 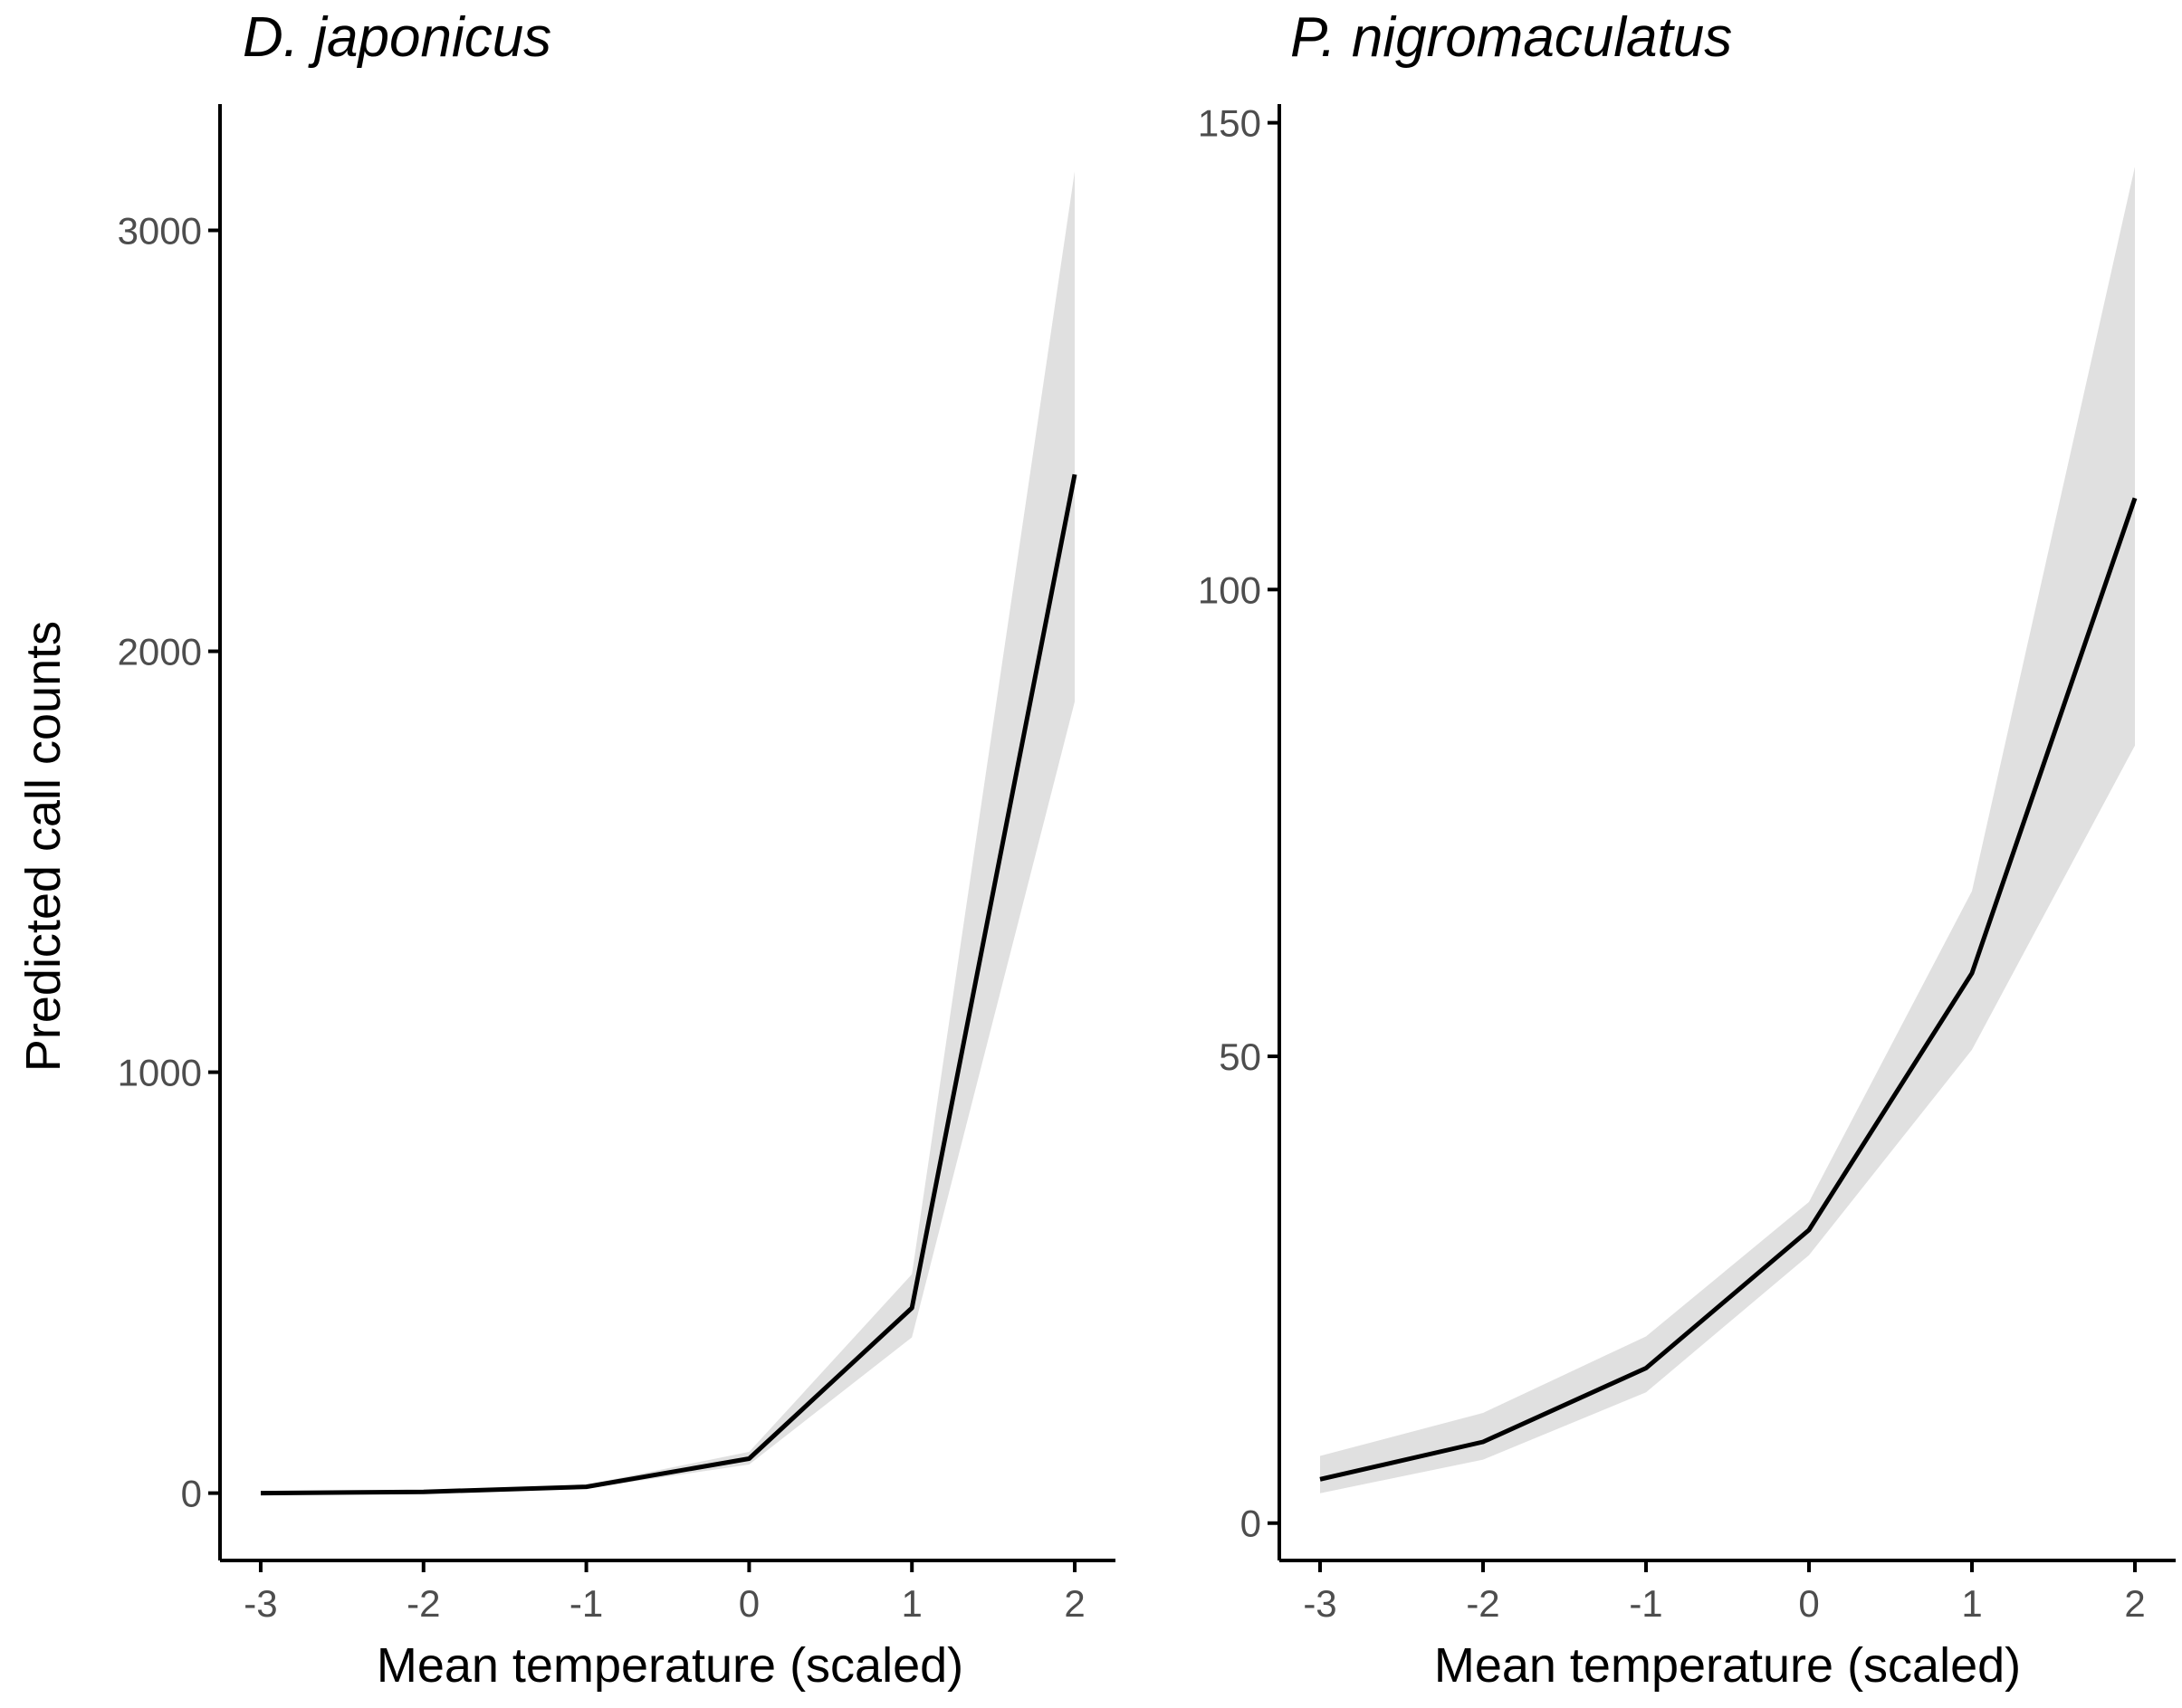 What do you see at coordinates (1229, 124) in the screenshot?
I see `y-tick-label: 150` at bounding box center [1229, 124].